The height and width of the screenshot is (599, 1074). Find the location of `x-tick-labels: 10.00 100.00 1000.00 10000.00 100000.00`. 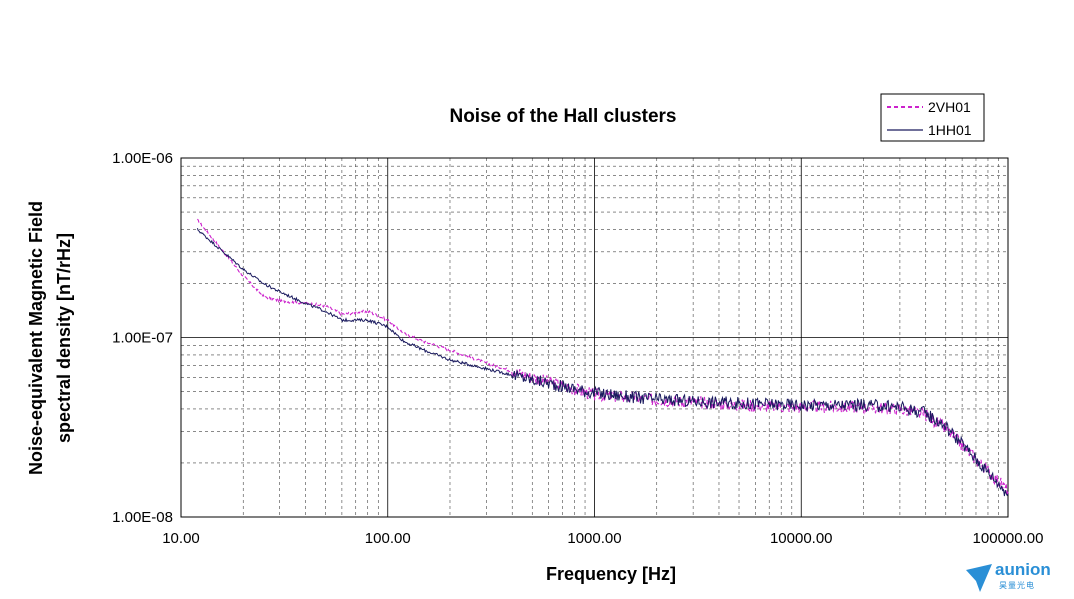

x-tick-labels: 10.00 100.00 1000.00 10000.00 100000.00 is located at coordinates (602, 538).